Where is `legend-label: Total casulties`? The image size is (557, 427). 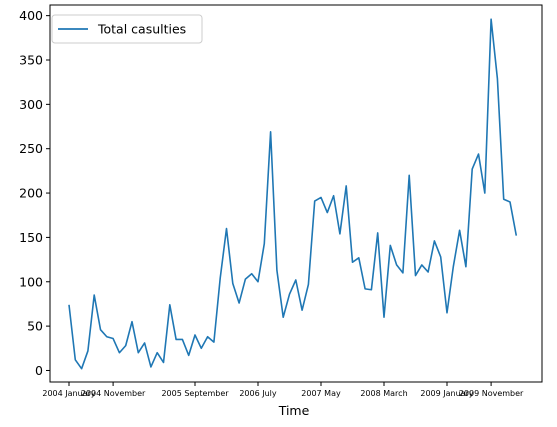
legend-label: Total casulties is located at coordinates (141, 29).